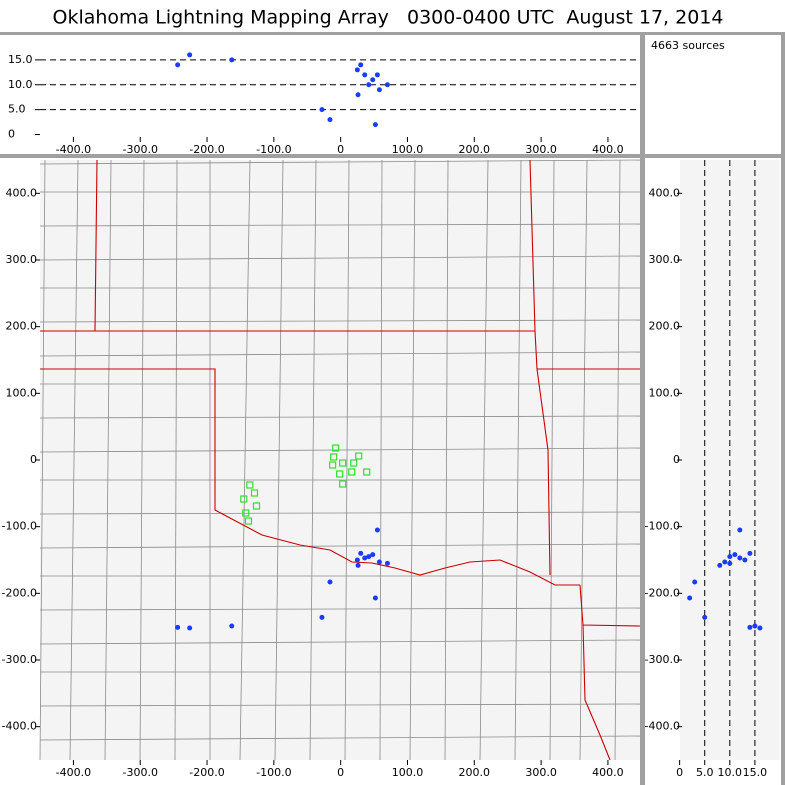 Image resolution: width=785 pixels, height=785 pixels. What do you see at coordinates (730, 772) in the screenshot?
I see `x-tick-label: 10.0` at bounding box center [730, 772].